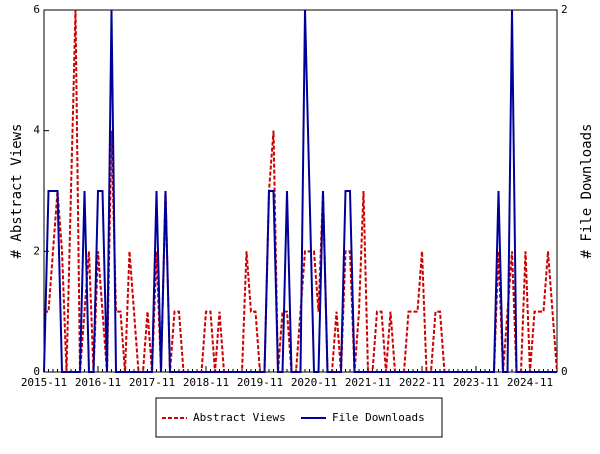  I want to click on legend, so click(299, 417).